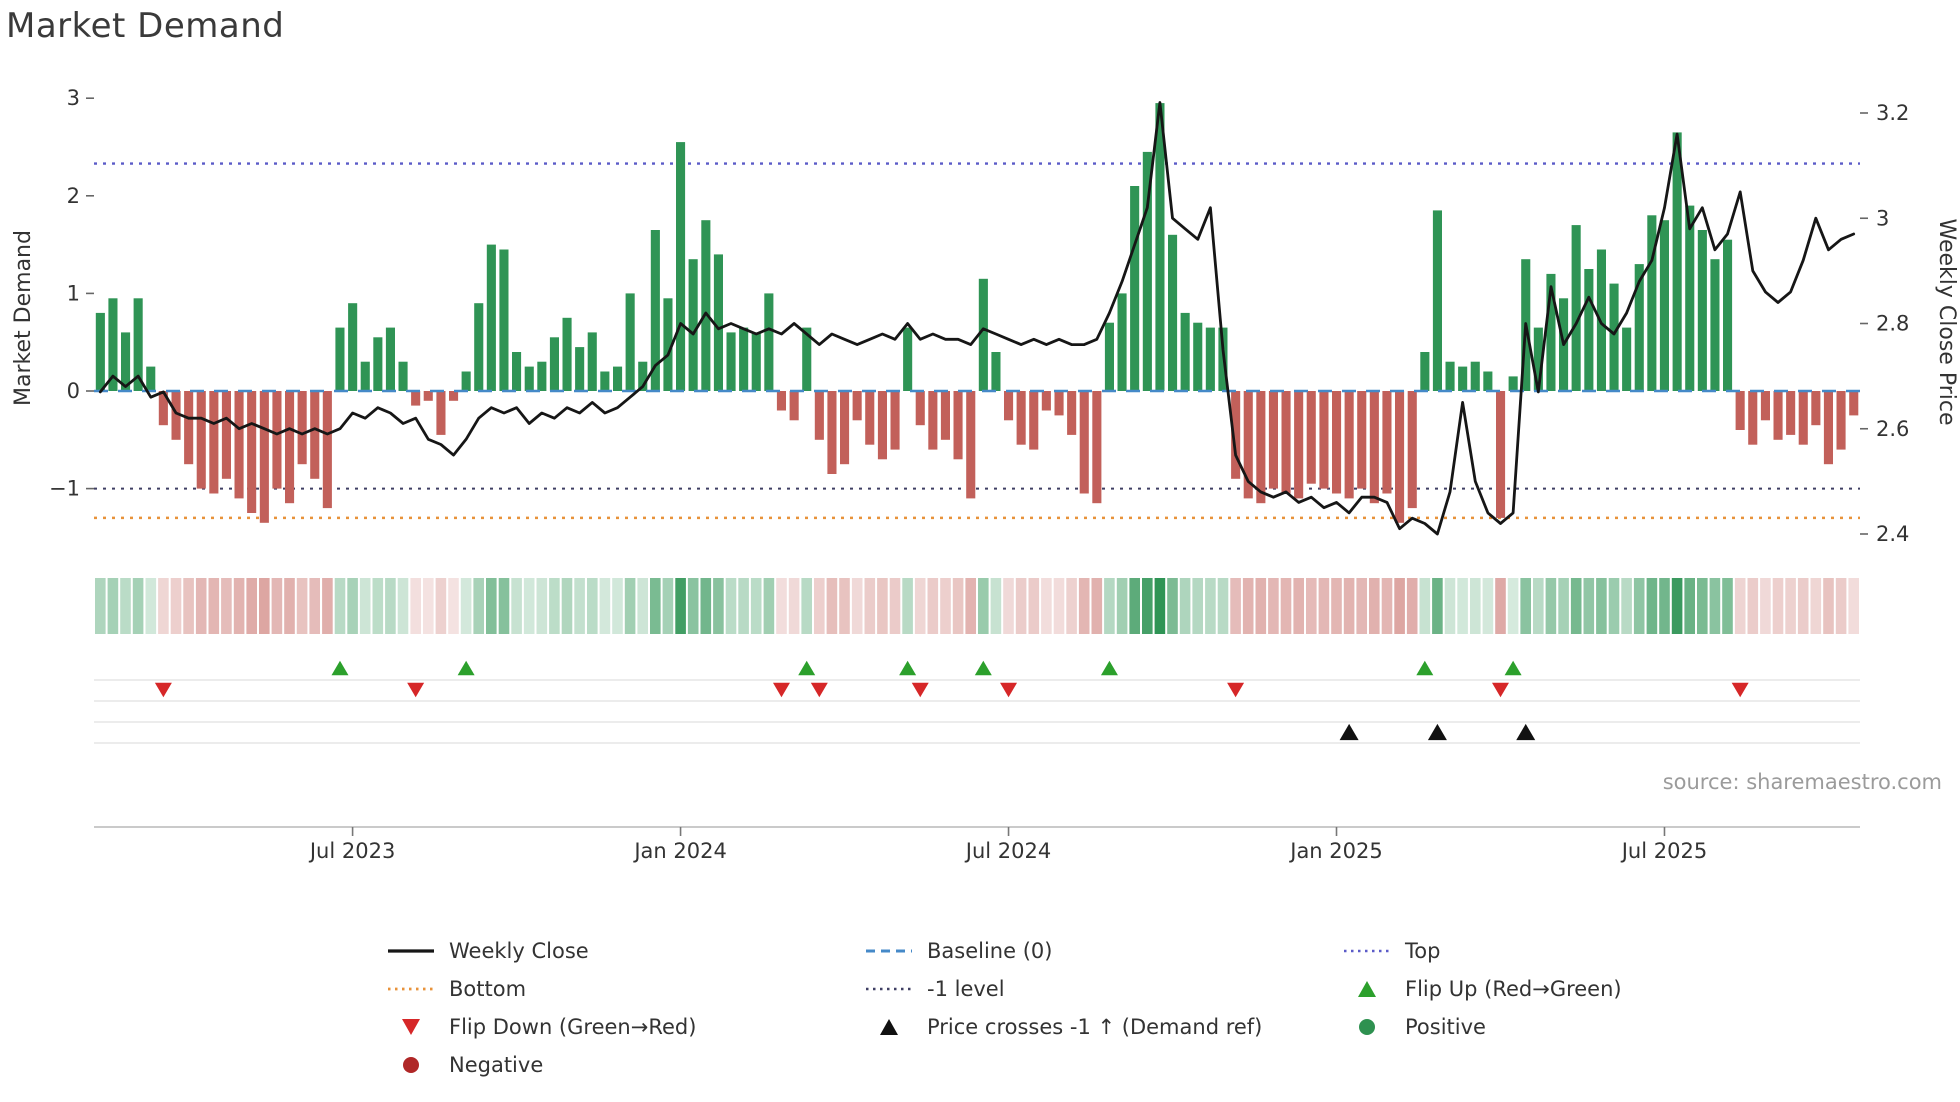 Image resolution: width=1960 pixels, height=1102 pixels. What do you see at coordinates (1445, 1027) in the screenshot?
I see `legend-label-positive: Positive` at bounding box center [1445, 1027].